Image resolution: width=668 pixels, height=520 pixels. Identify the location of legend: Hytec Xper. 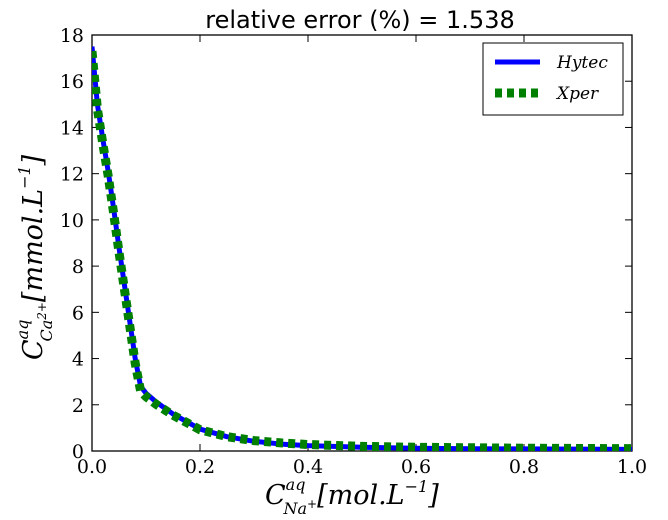
(553, 79).